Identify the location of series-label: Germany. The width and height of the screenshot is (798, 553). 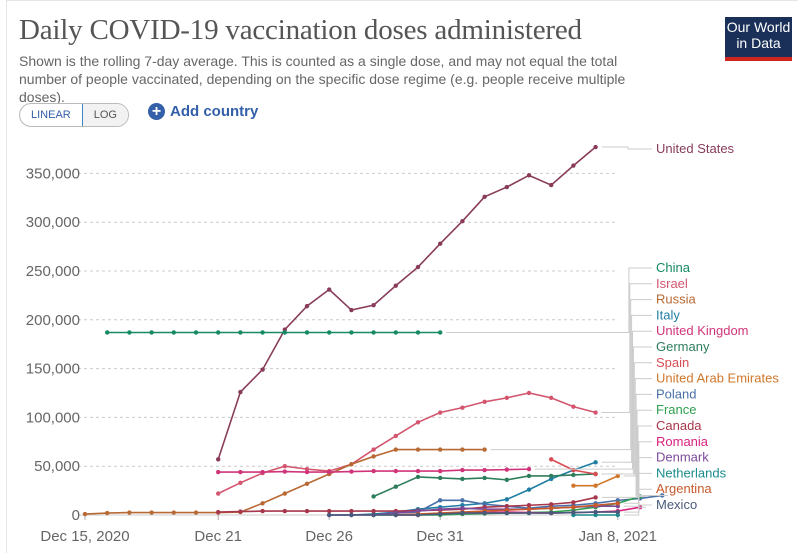
(683, 346).